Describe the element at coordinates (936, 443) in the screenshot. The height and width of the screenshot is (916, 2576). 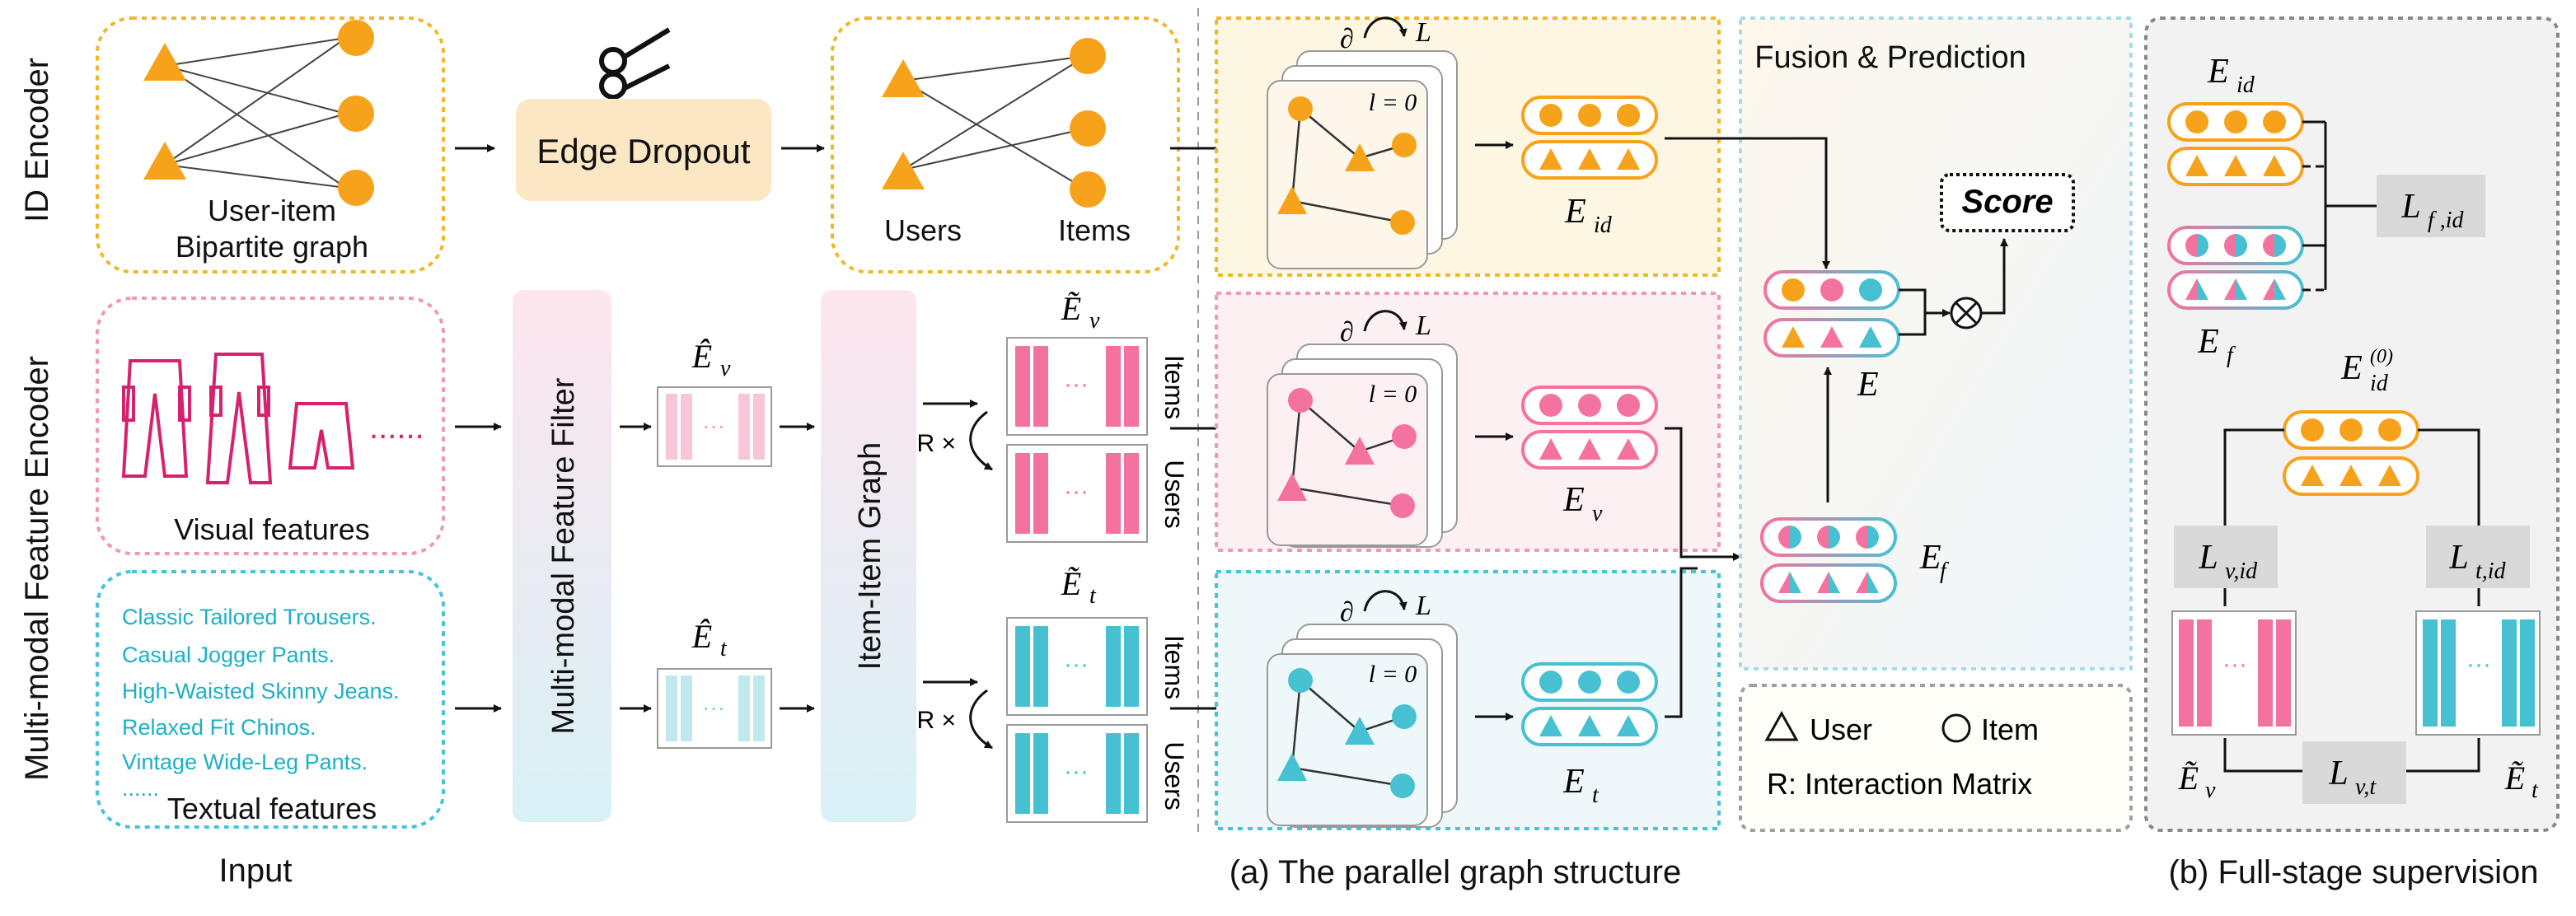
I see `r-times-label-v: R ×` at that location.